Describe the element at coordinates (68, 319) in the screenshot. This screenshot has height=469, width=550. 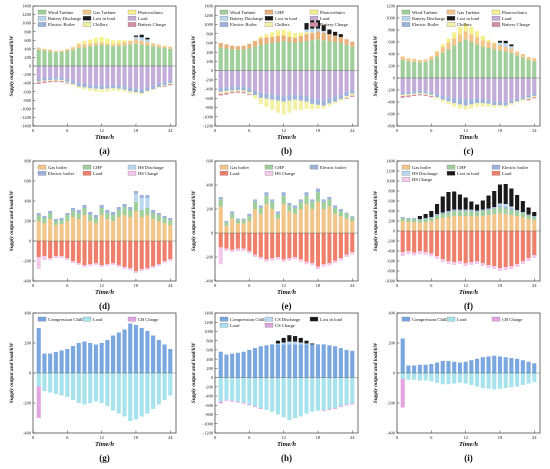
I see `legend-label: Compression Chillers` at that location.